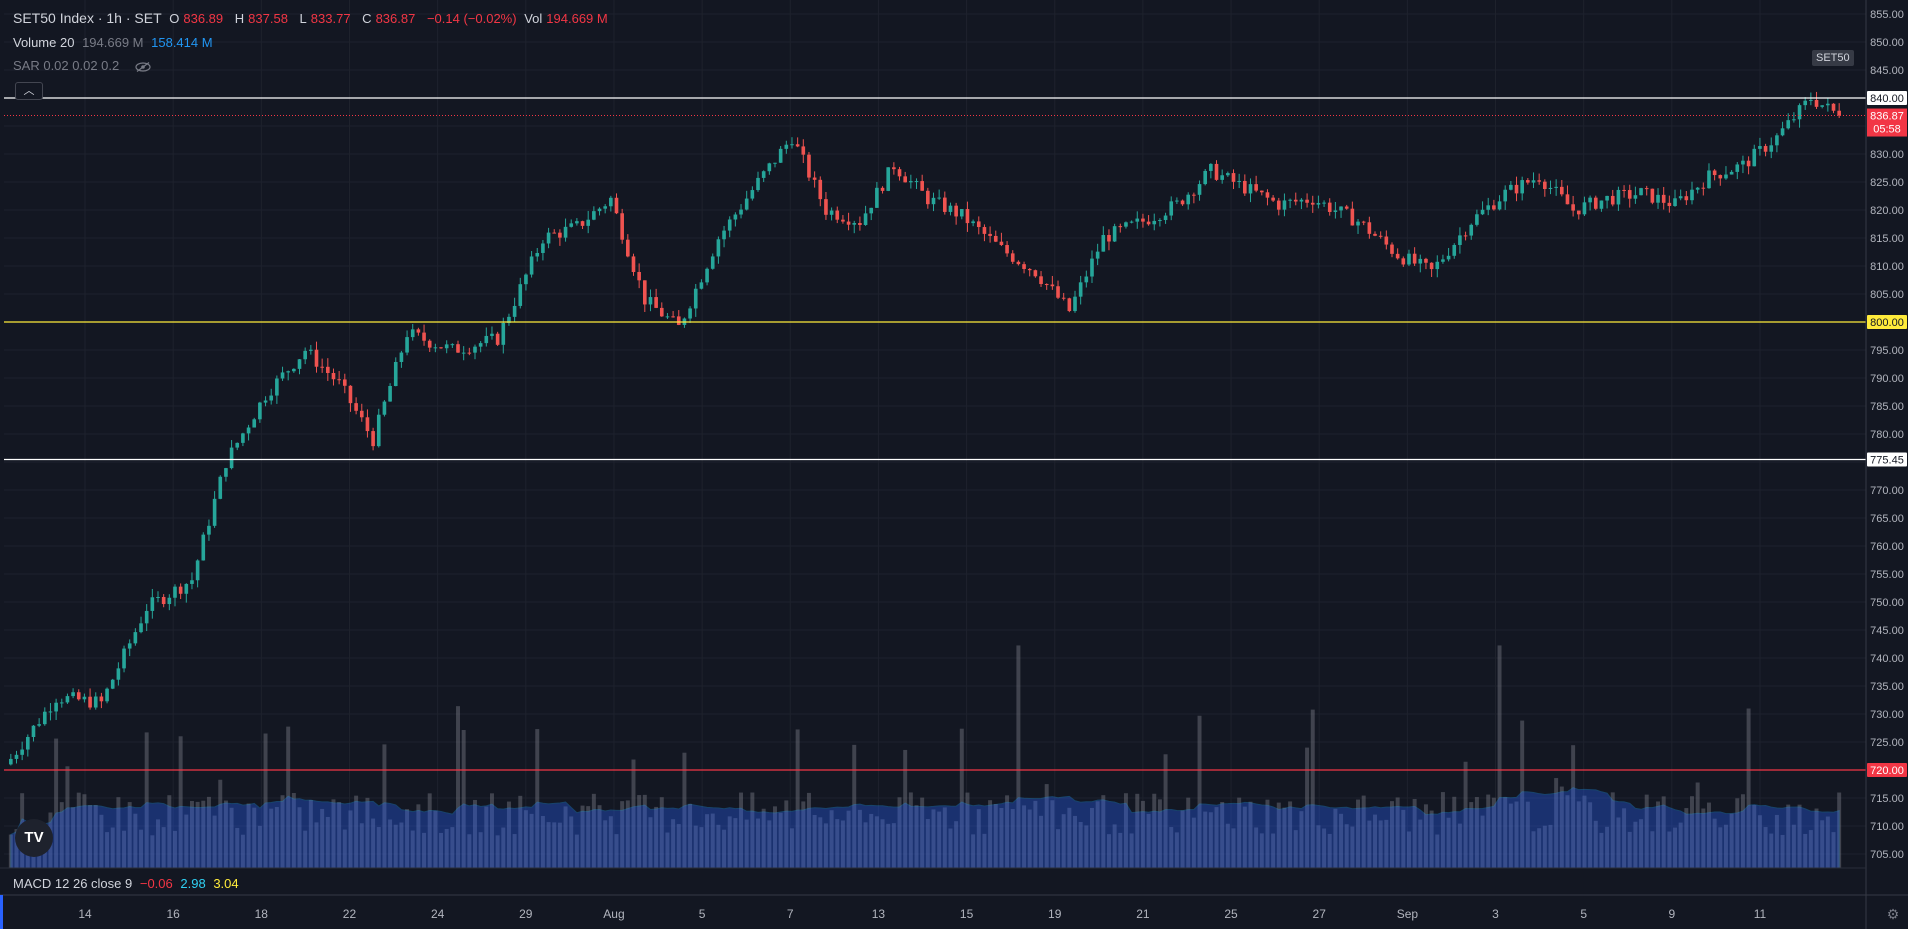 This screenshot has width=1908, height=929. Describe the element at coordinates (143, 66) in the screenshot. I see `eye-off-icon` at that location.